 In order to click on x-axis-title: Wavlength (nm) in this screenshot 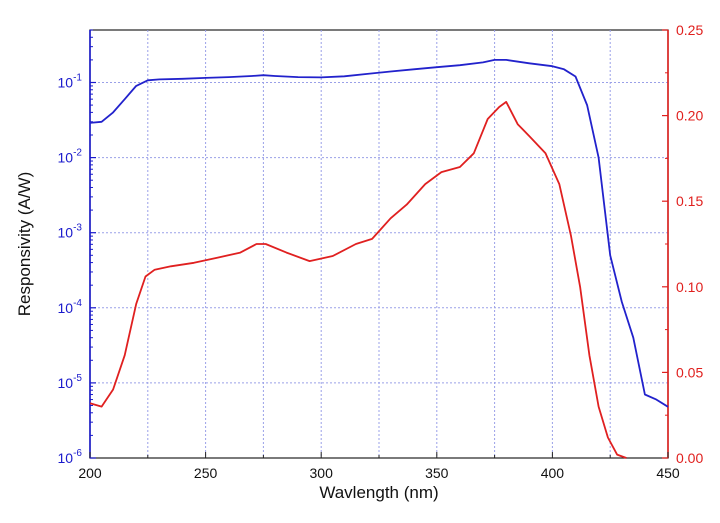, I will do `click(378, 492)`.